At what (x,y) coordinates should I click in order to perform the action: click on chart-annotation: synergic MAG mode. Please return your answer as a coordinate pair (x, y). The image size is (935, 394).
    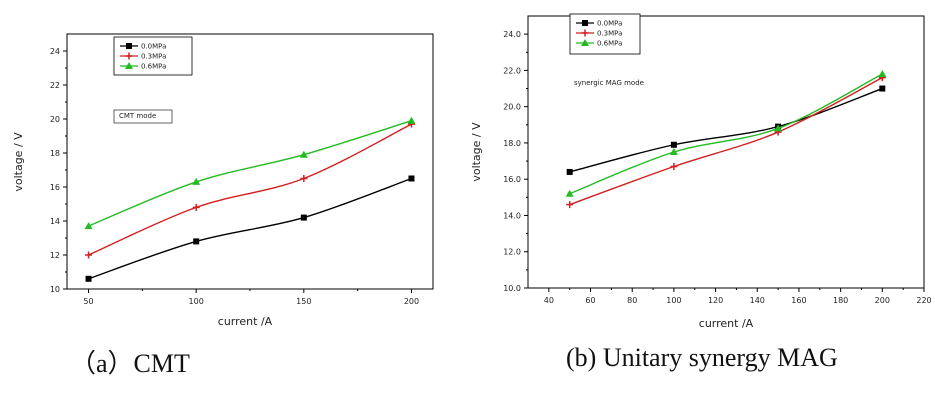
    Looking at the image, I should click on (609, 83).